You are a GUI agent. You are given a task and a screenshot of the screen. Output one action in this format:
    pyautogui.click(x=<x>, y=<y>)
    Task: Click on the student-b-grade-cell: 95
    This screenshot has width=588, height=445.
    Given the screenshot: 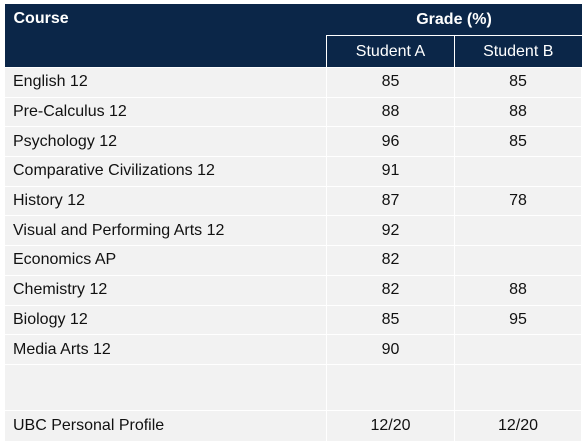 What is the action you would take?
    pyautogui.click(x=518, y=320)
    